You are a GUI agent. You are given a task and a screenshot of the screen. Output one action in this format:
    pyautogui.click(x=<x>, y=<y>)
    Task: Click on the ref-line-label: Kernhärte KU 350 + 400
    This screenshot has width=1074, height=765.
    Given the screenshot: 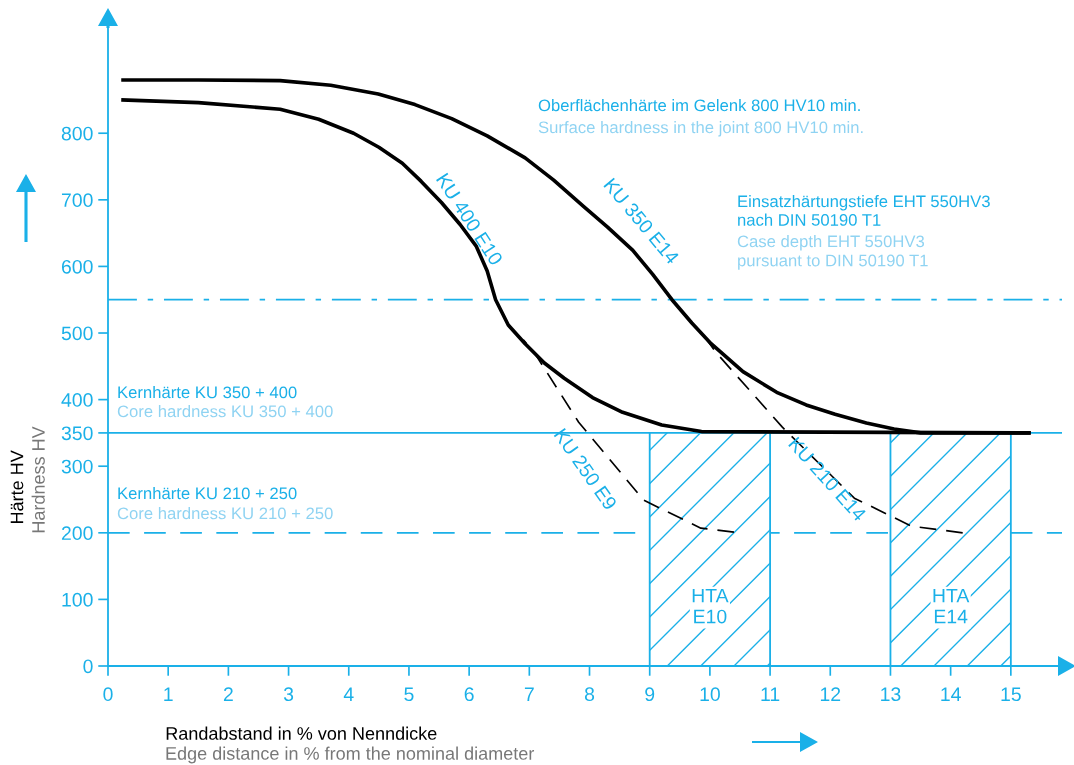 What is the action you would take?
    pyautogui.click(x=207, y=392)
    